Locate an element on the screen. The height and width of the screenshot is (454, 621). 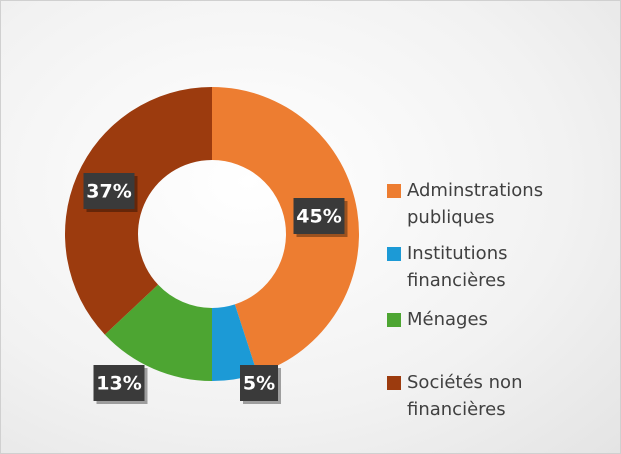
data-label: 45% is located at coordinates (318, 217).